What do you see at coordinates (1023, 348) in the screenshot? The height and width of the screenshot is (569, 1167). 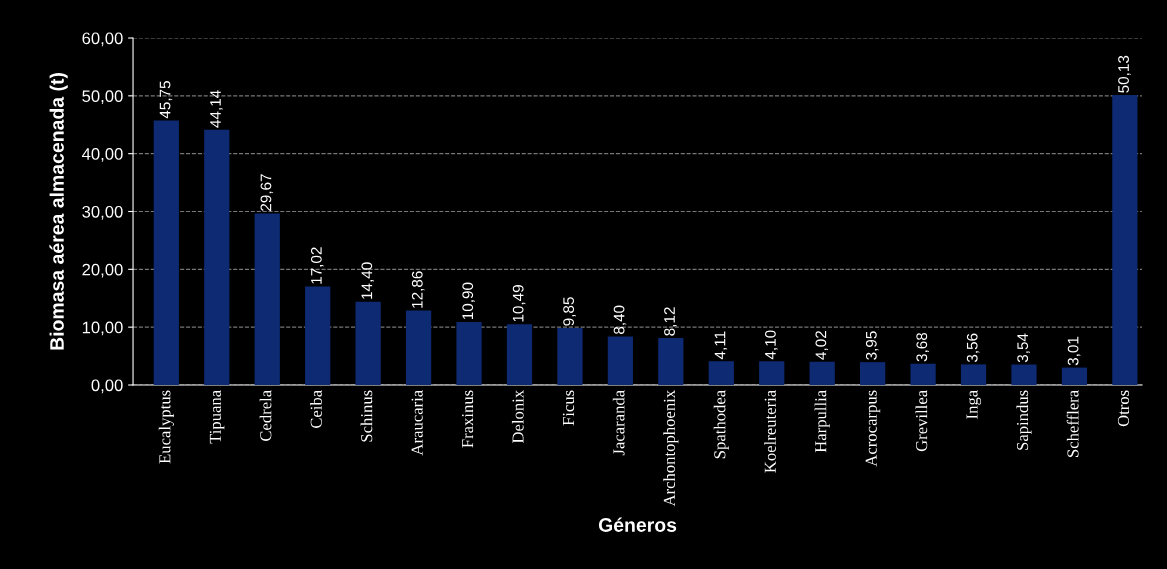 I see `data-label: 3,54` at bounding box center [1023, 348].